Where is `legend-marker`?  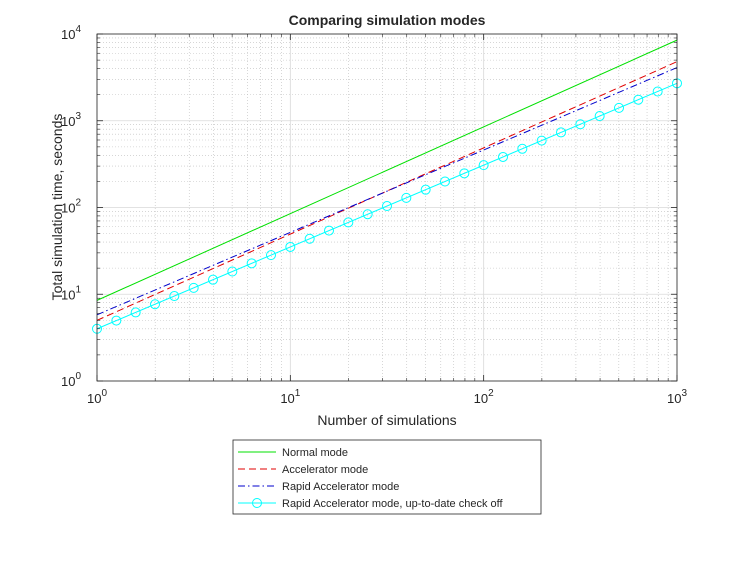
legend-marker is located at coordinates (257, 503).